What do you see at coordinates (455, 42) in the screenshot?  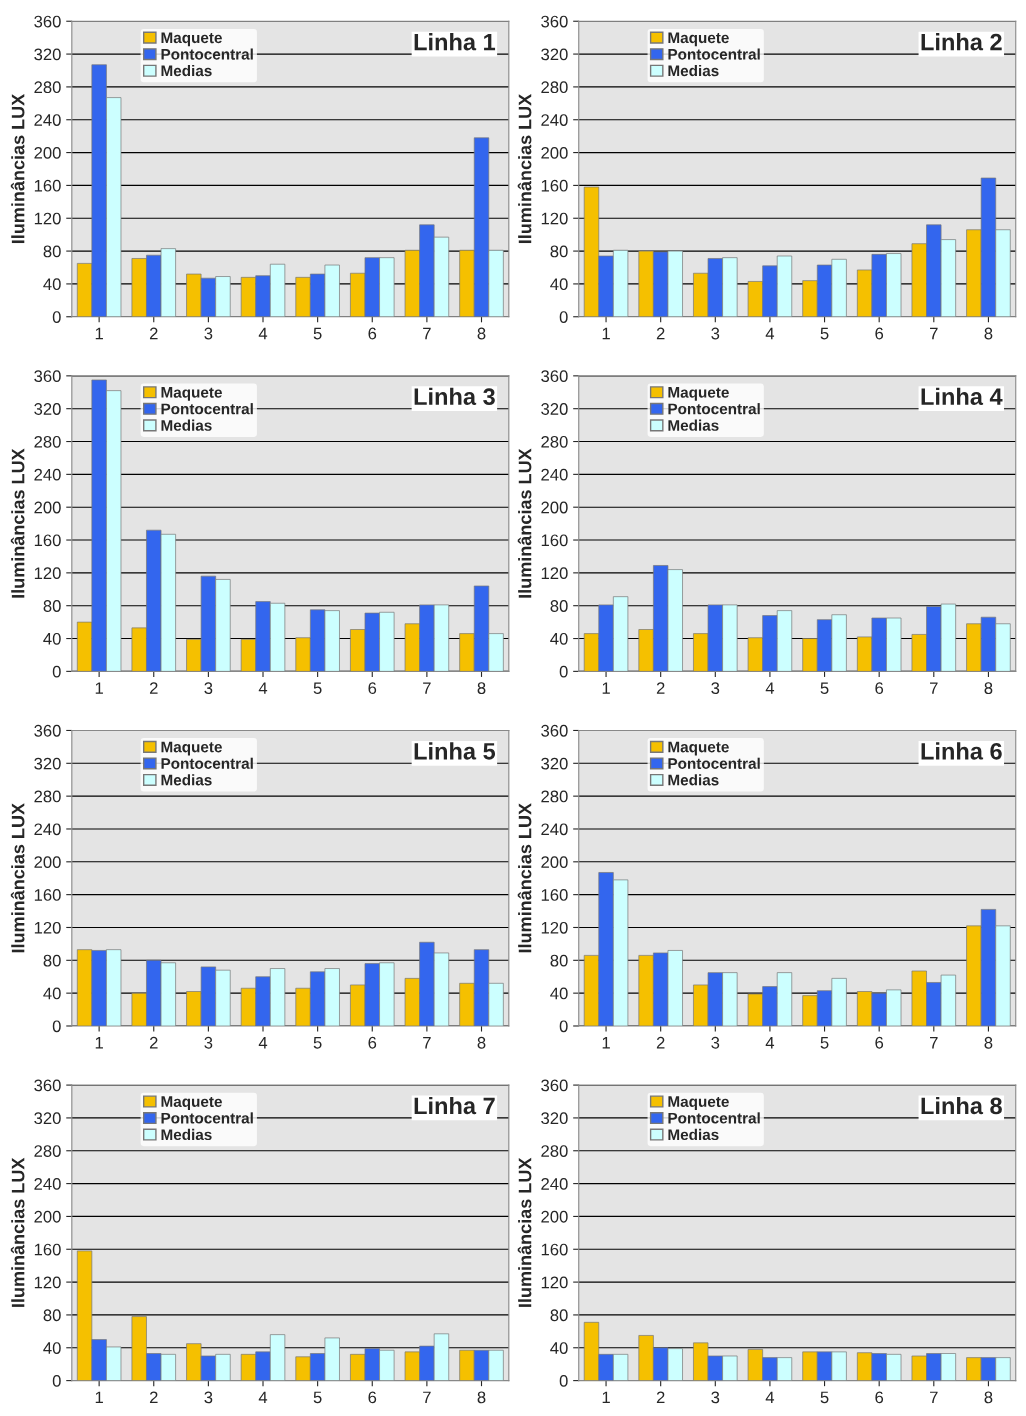 I see `chart-title: Linha 1` at bounding box center [455, 42].